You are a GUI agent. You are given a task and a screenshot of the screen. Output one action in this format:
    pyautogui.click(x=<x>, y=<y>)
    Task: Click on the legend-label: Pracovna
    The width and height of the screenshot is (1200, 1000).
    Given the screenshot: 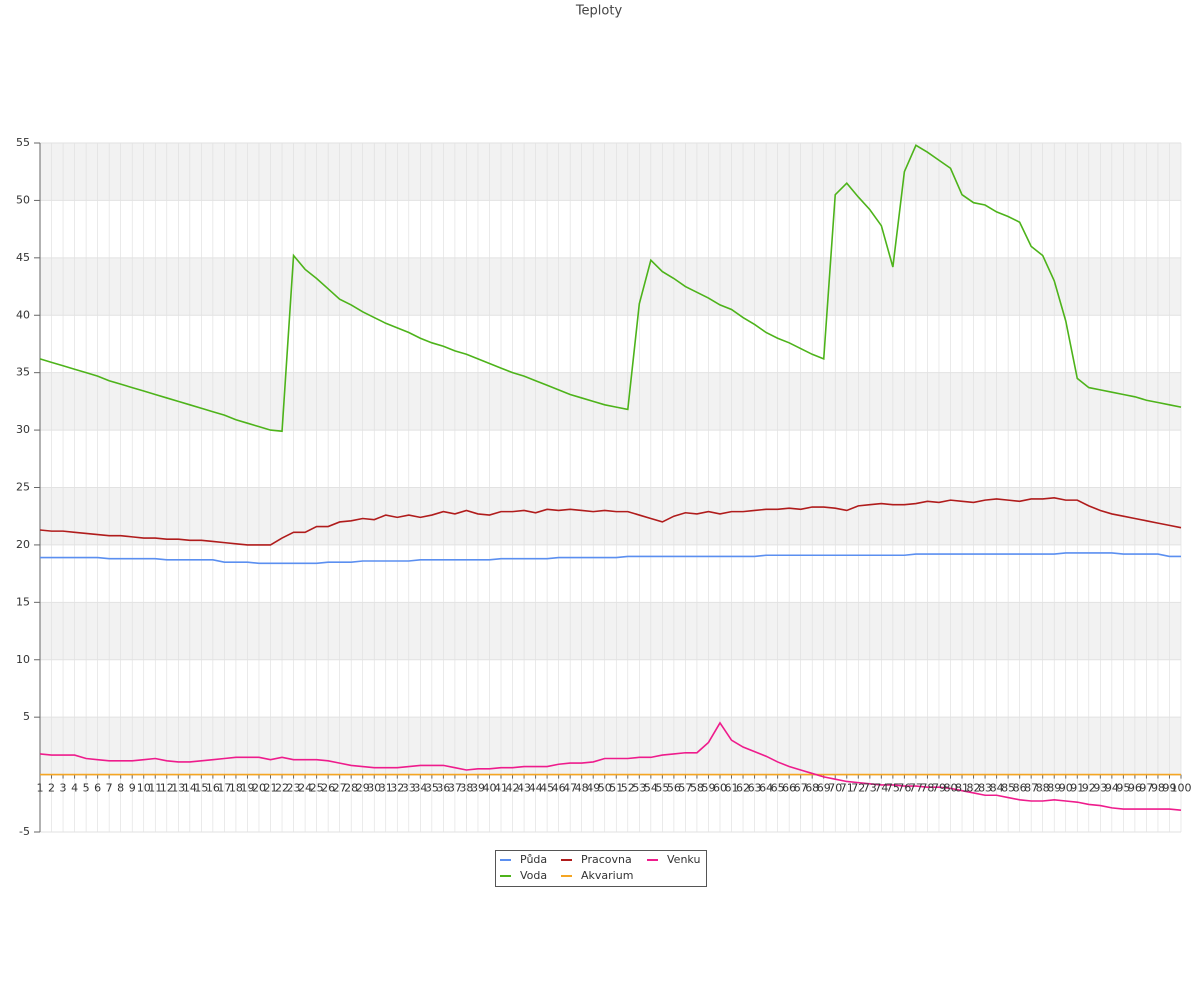 What is the action you would take?
    pyautogui.click(x=606, y=859)
    